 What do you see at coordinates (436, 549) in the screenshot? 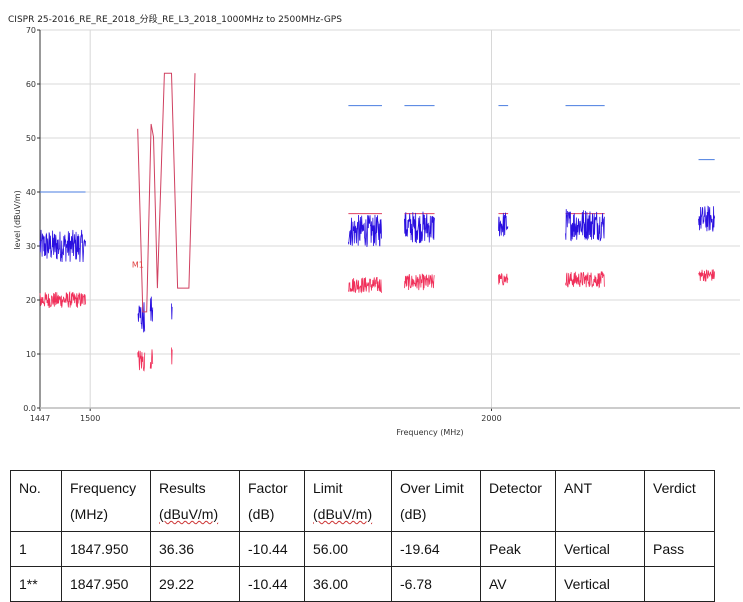
I see `cell-over-limit: -19.64` at bounding box center [436, 549].